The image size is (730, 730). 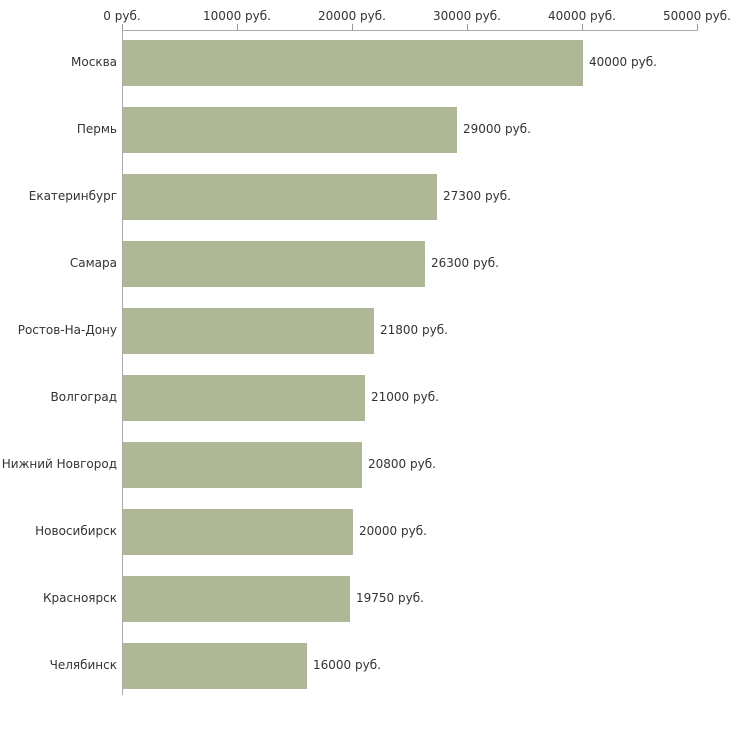 I want to click on x-axis-line, so click(x=410, y=30).